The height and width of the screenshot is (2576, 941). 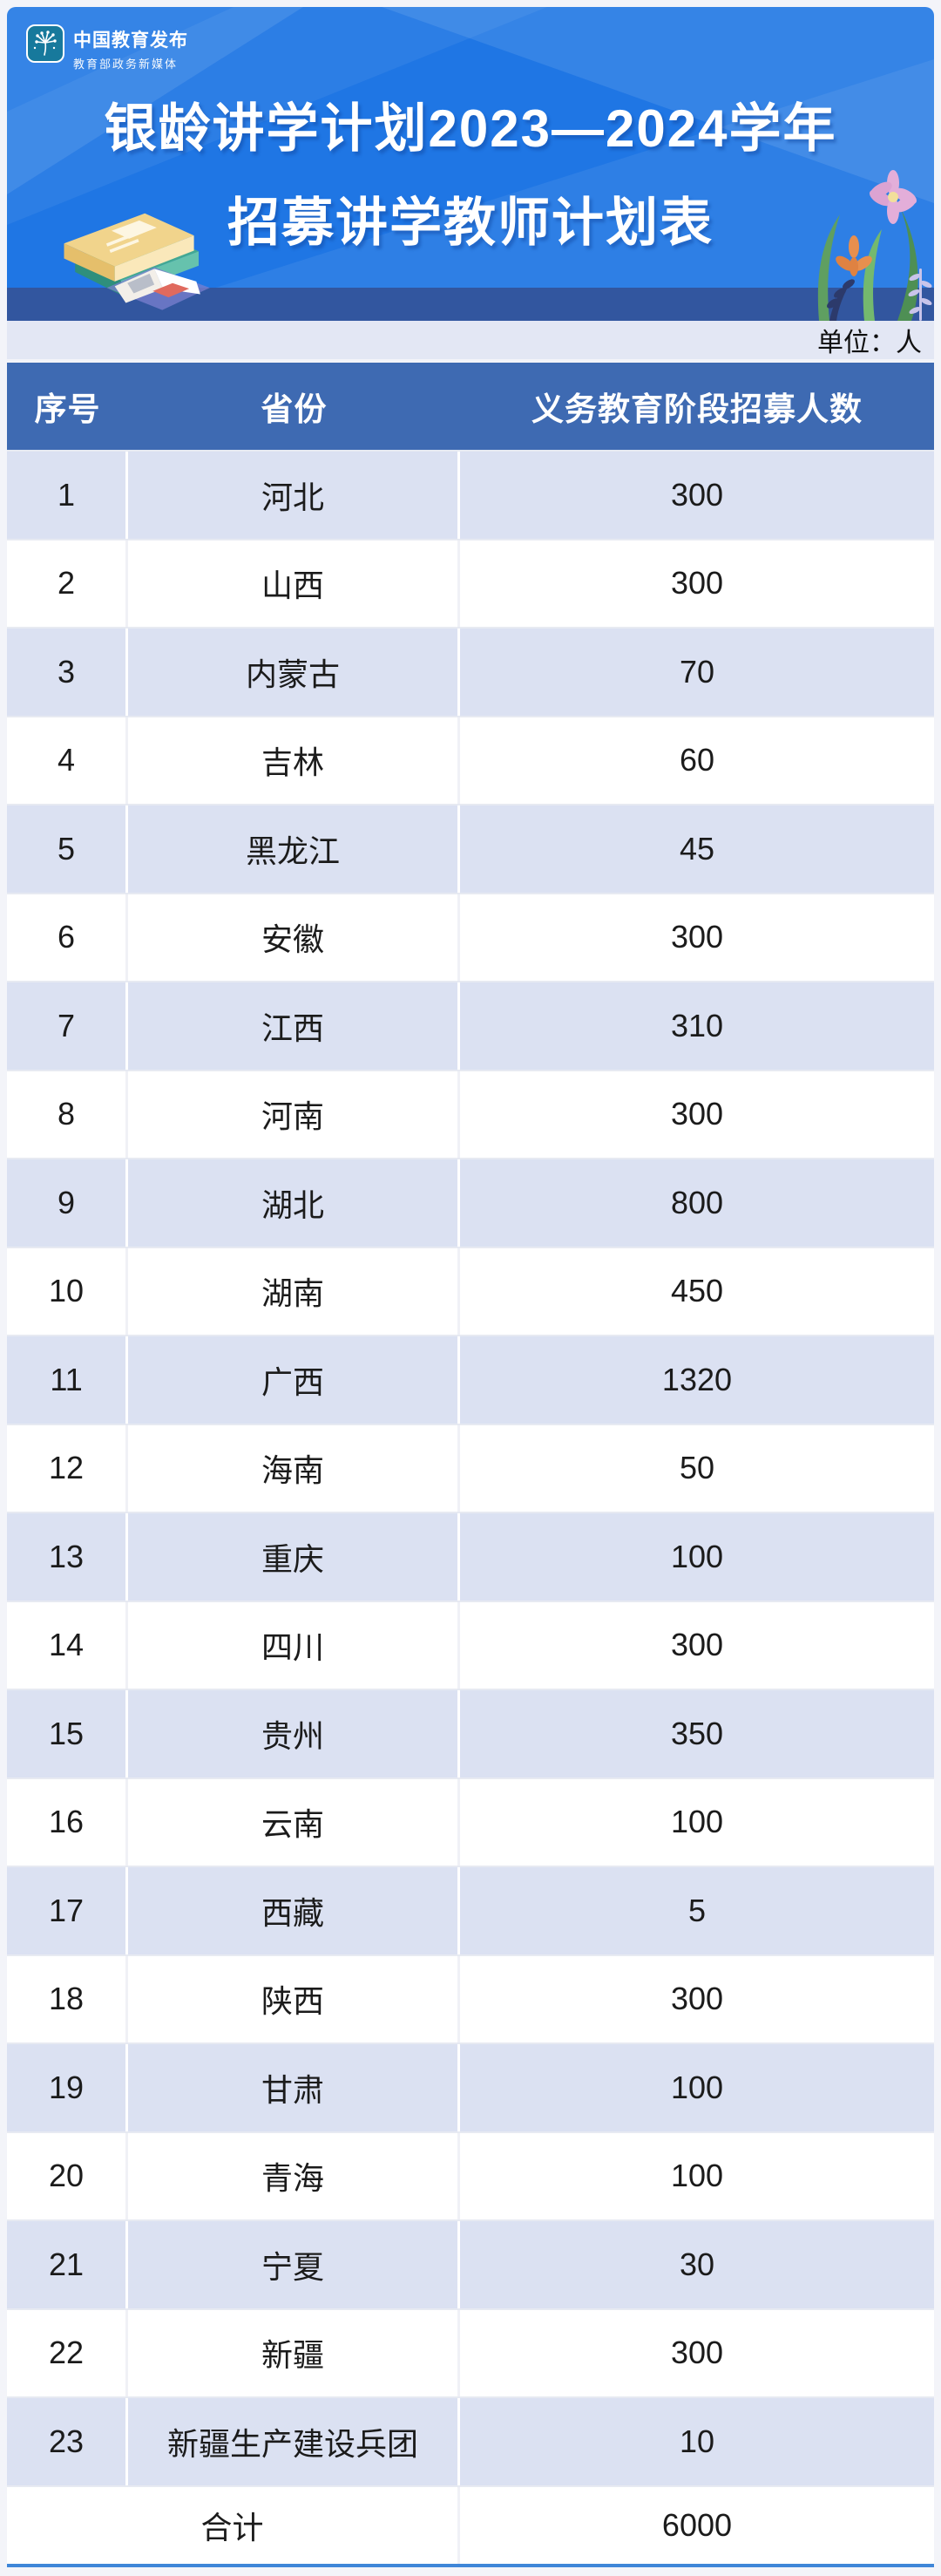 What do you see at coordinates (875, 245) in the screenshot?
I see `flowers-grass-icon` at bounding box center [875, 245].